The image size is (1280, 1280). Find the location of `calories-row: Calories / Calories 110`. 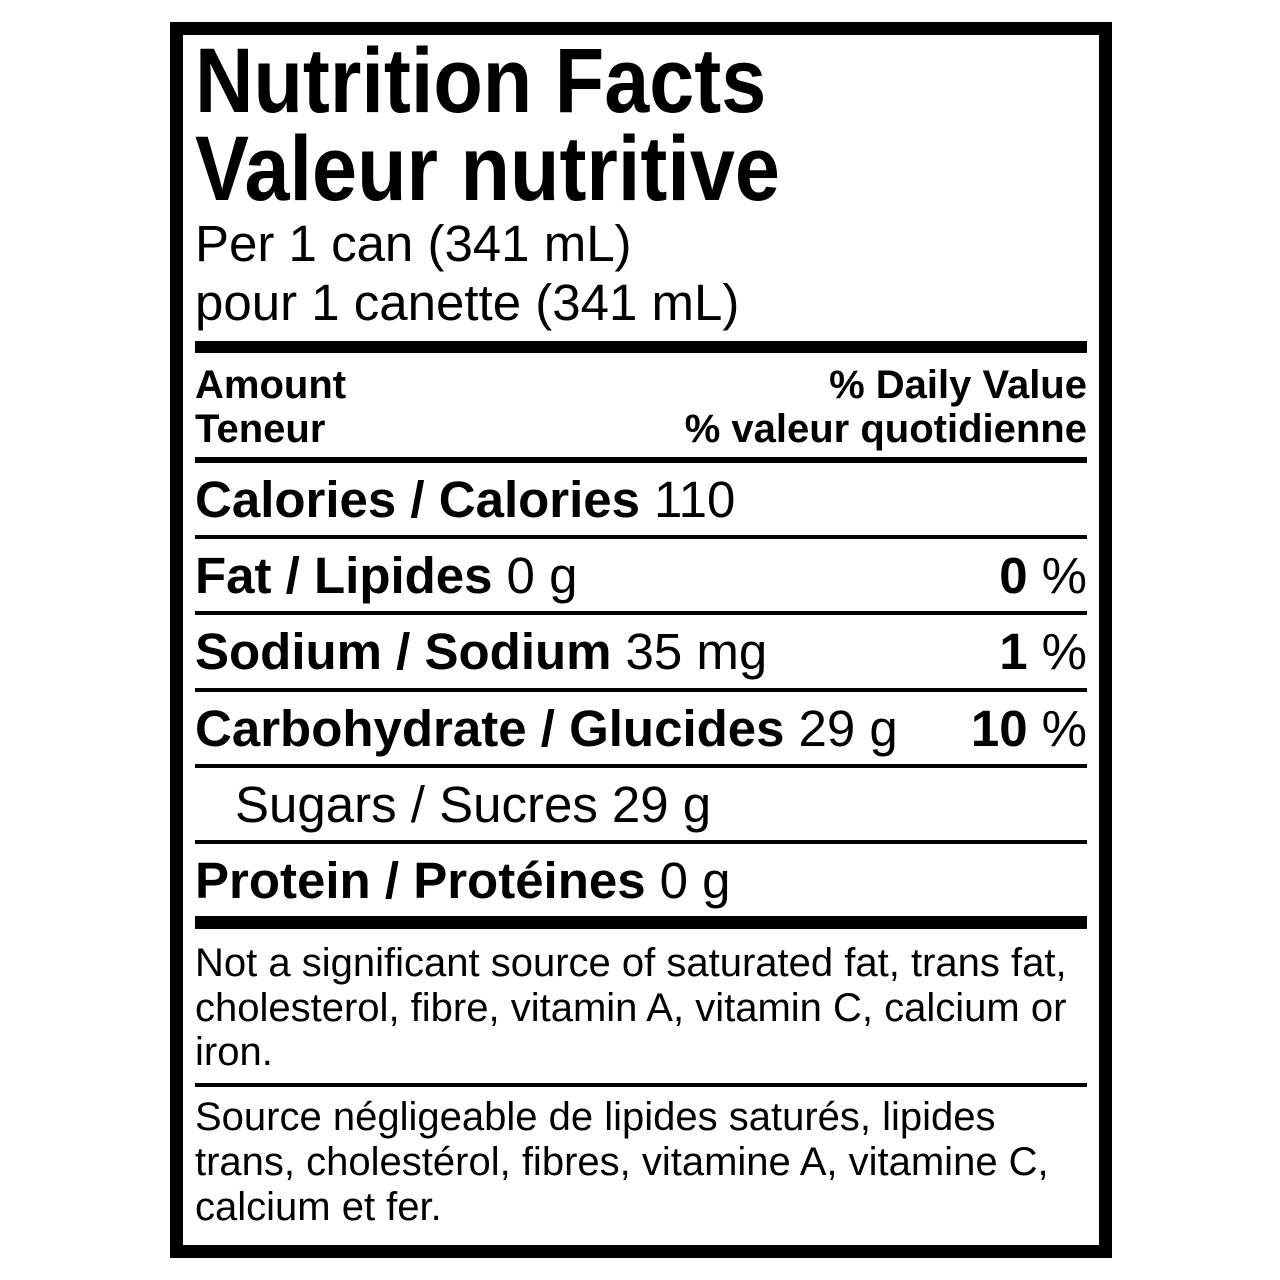

calories-row: Calories / Calories 110 is located at coordinates (641, 499).